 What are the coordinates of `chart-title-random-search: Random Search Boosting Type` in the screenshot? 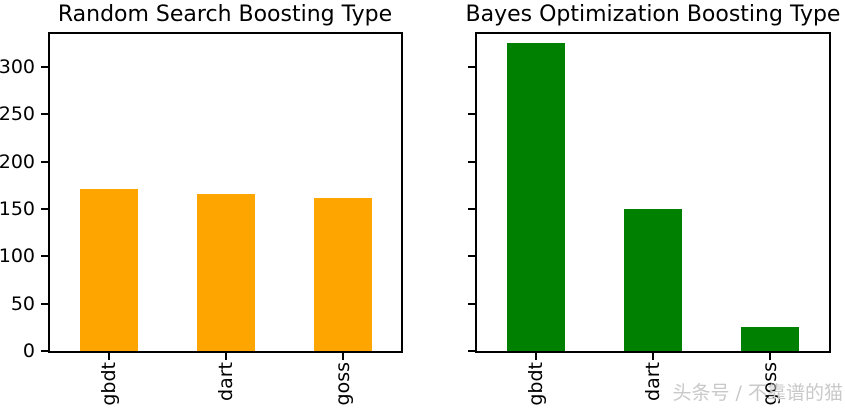 It's located at (225, 14).